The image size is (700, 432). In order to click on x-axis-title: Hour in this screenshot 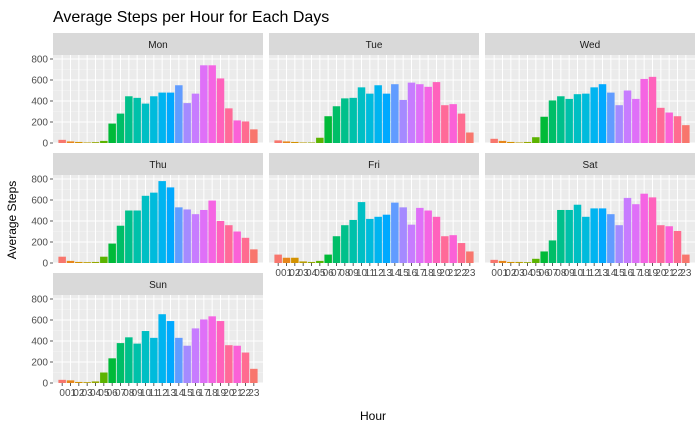, I will do `click(373, 416)`.